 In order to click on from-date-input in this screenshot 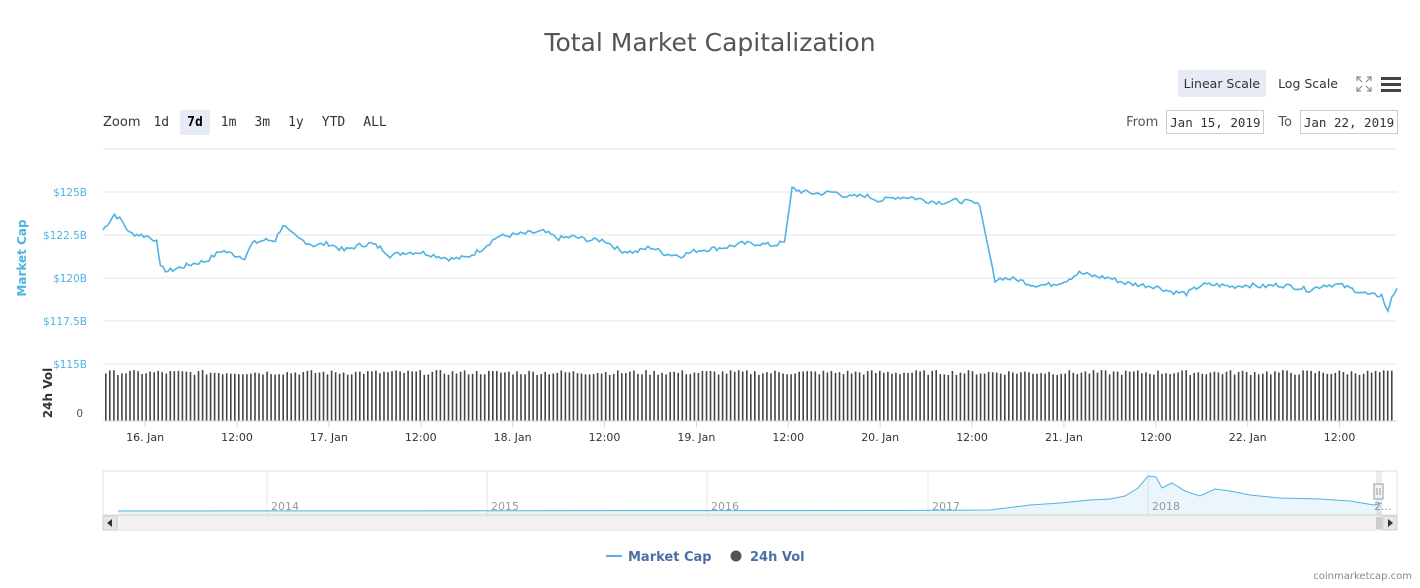, I will do `click(1215, 122)`.